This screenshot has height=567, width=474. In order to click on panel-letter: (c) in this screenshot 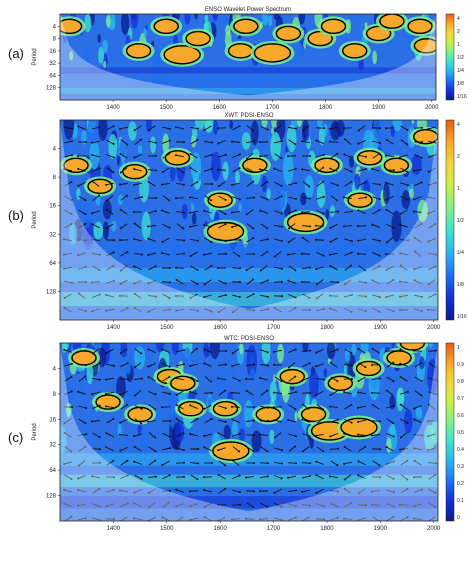, I will do `click(15, 437)`.